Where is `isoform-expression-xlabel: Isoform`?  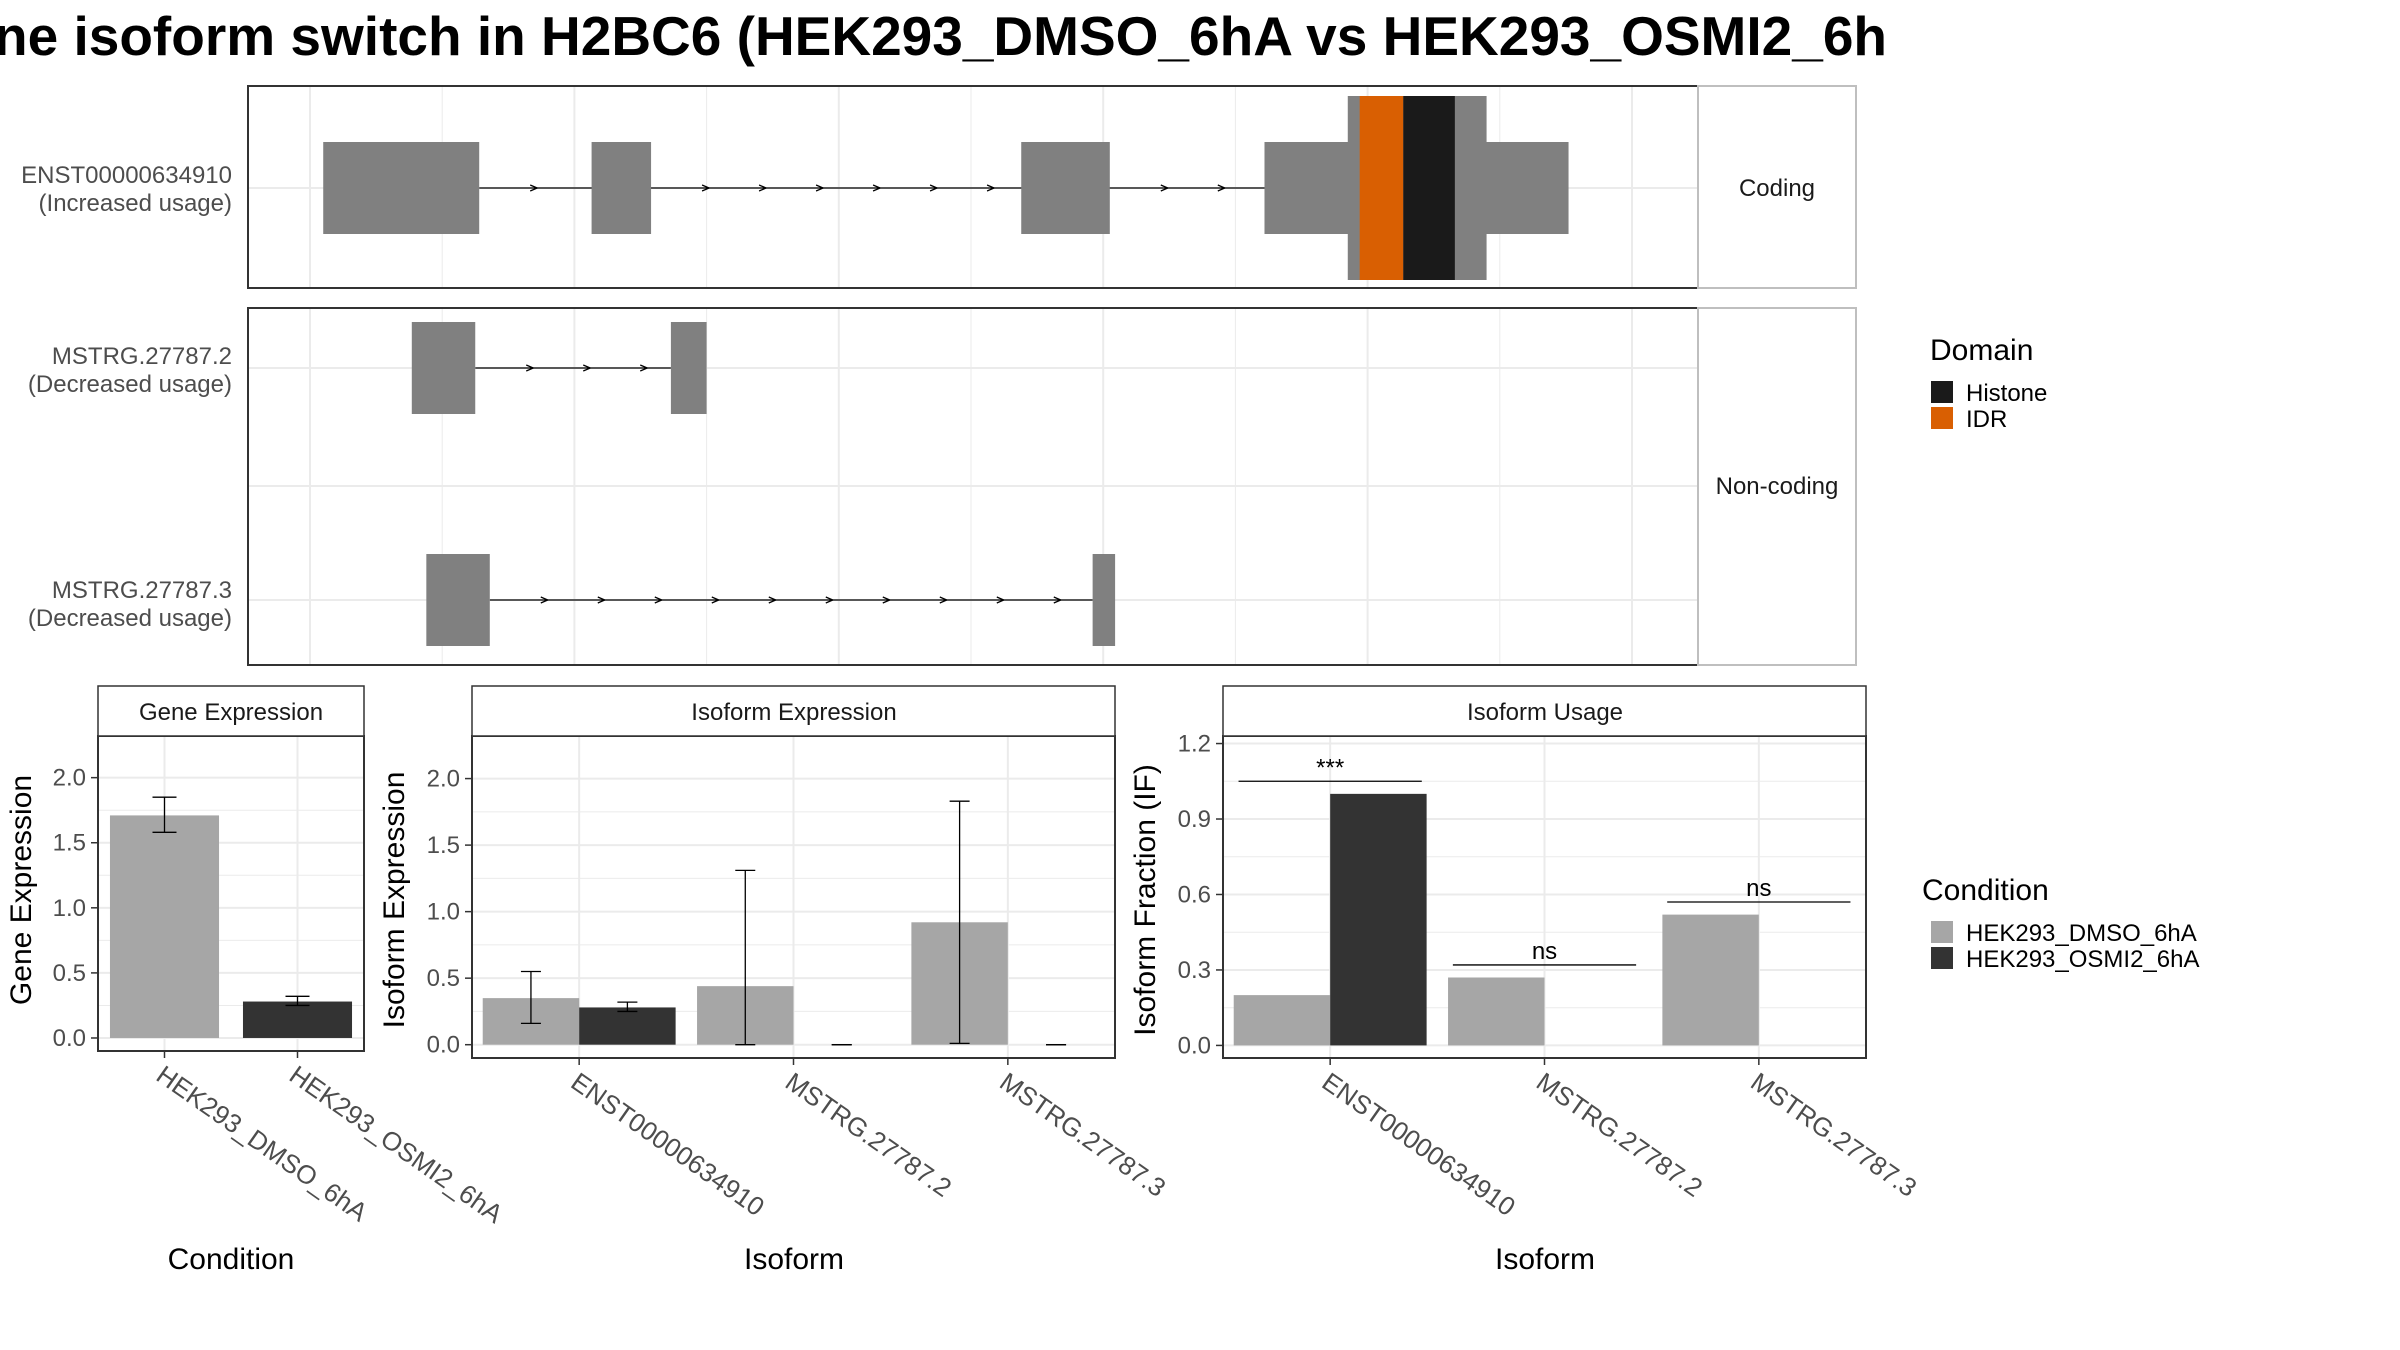
isoform-expression-xlabel: Isoform is located at coordinates (794, 1259).